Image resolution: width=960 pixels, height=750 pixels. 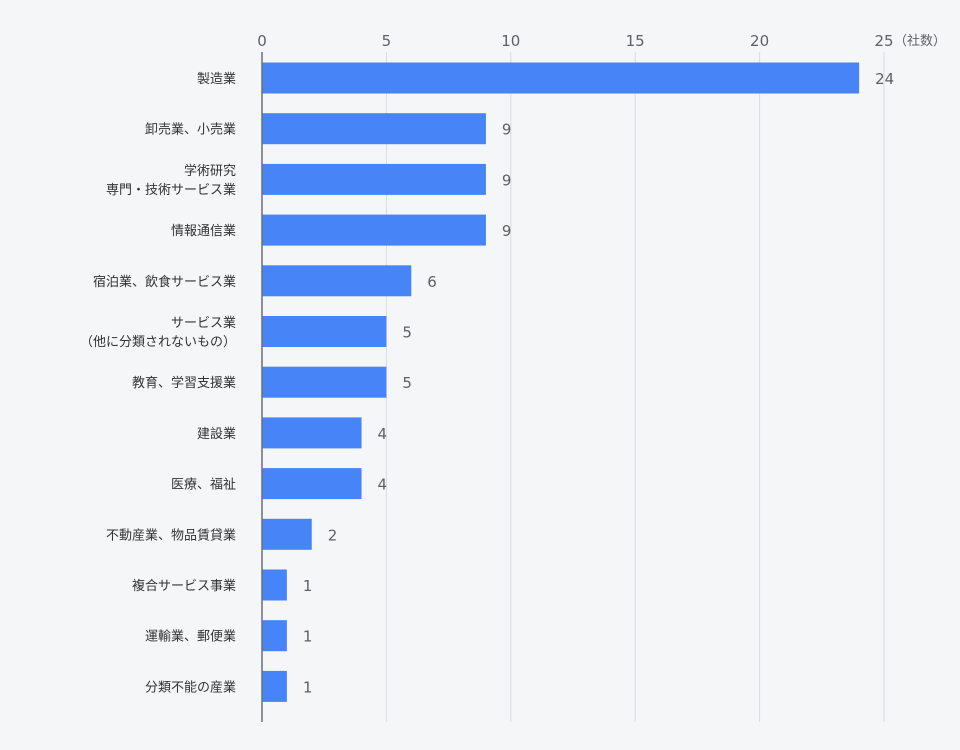 What do you see at coordinates (171, 180) in the screenshot?
I see `category-label: 学術研究専門・技術サービス業` at bounding box center [171, 180].